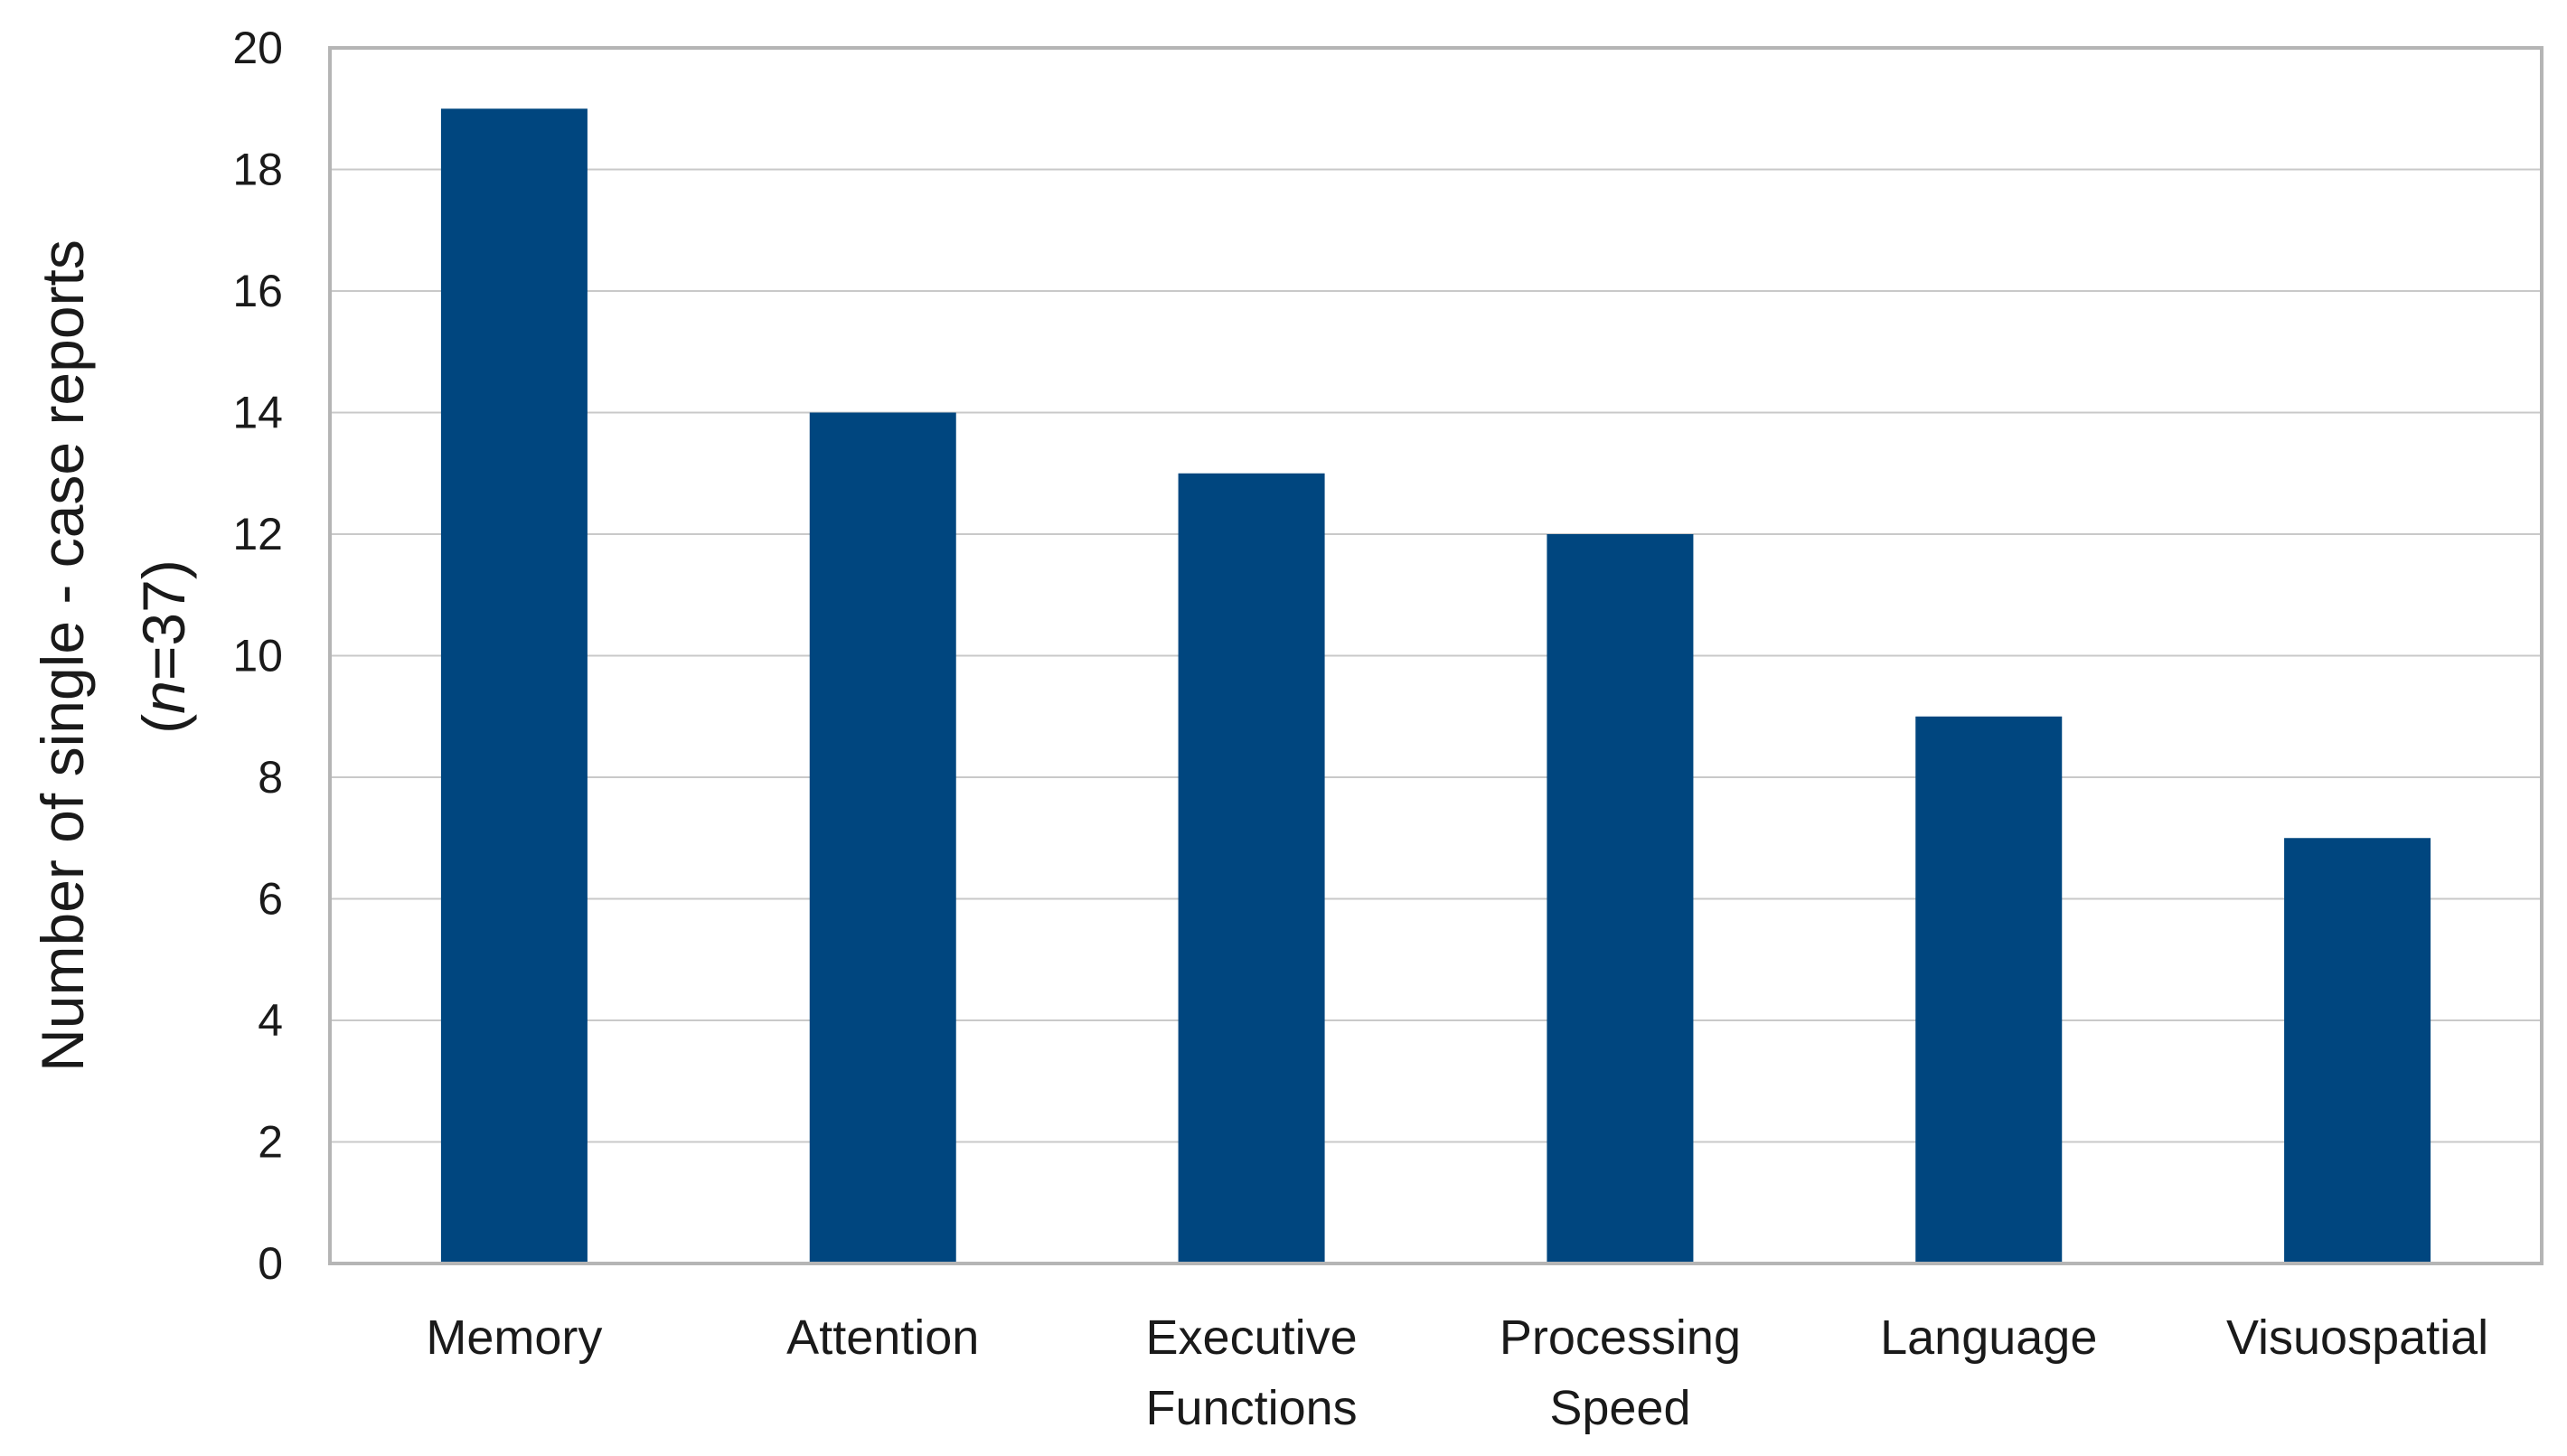 The width and height of the screenshot is (2567, 1456). Describe the element at coordinates (270, 778) in the screenshot. I see `y-tick-label: 8` at that location.